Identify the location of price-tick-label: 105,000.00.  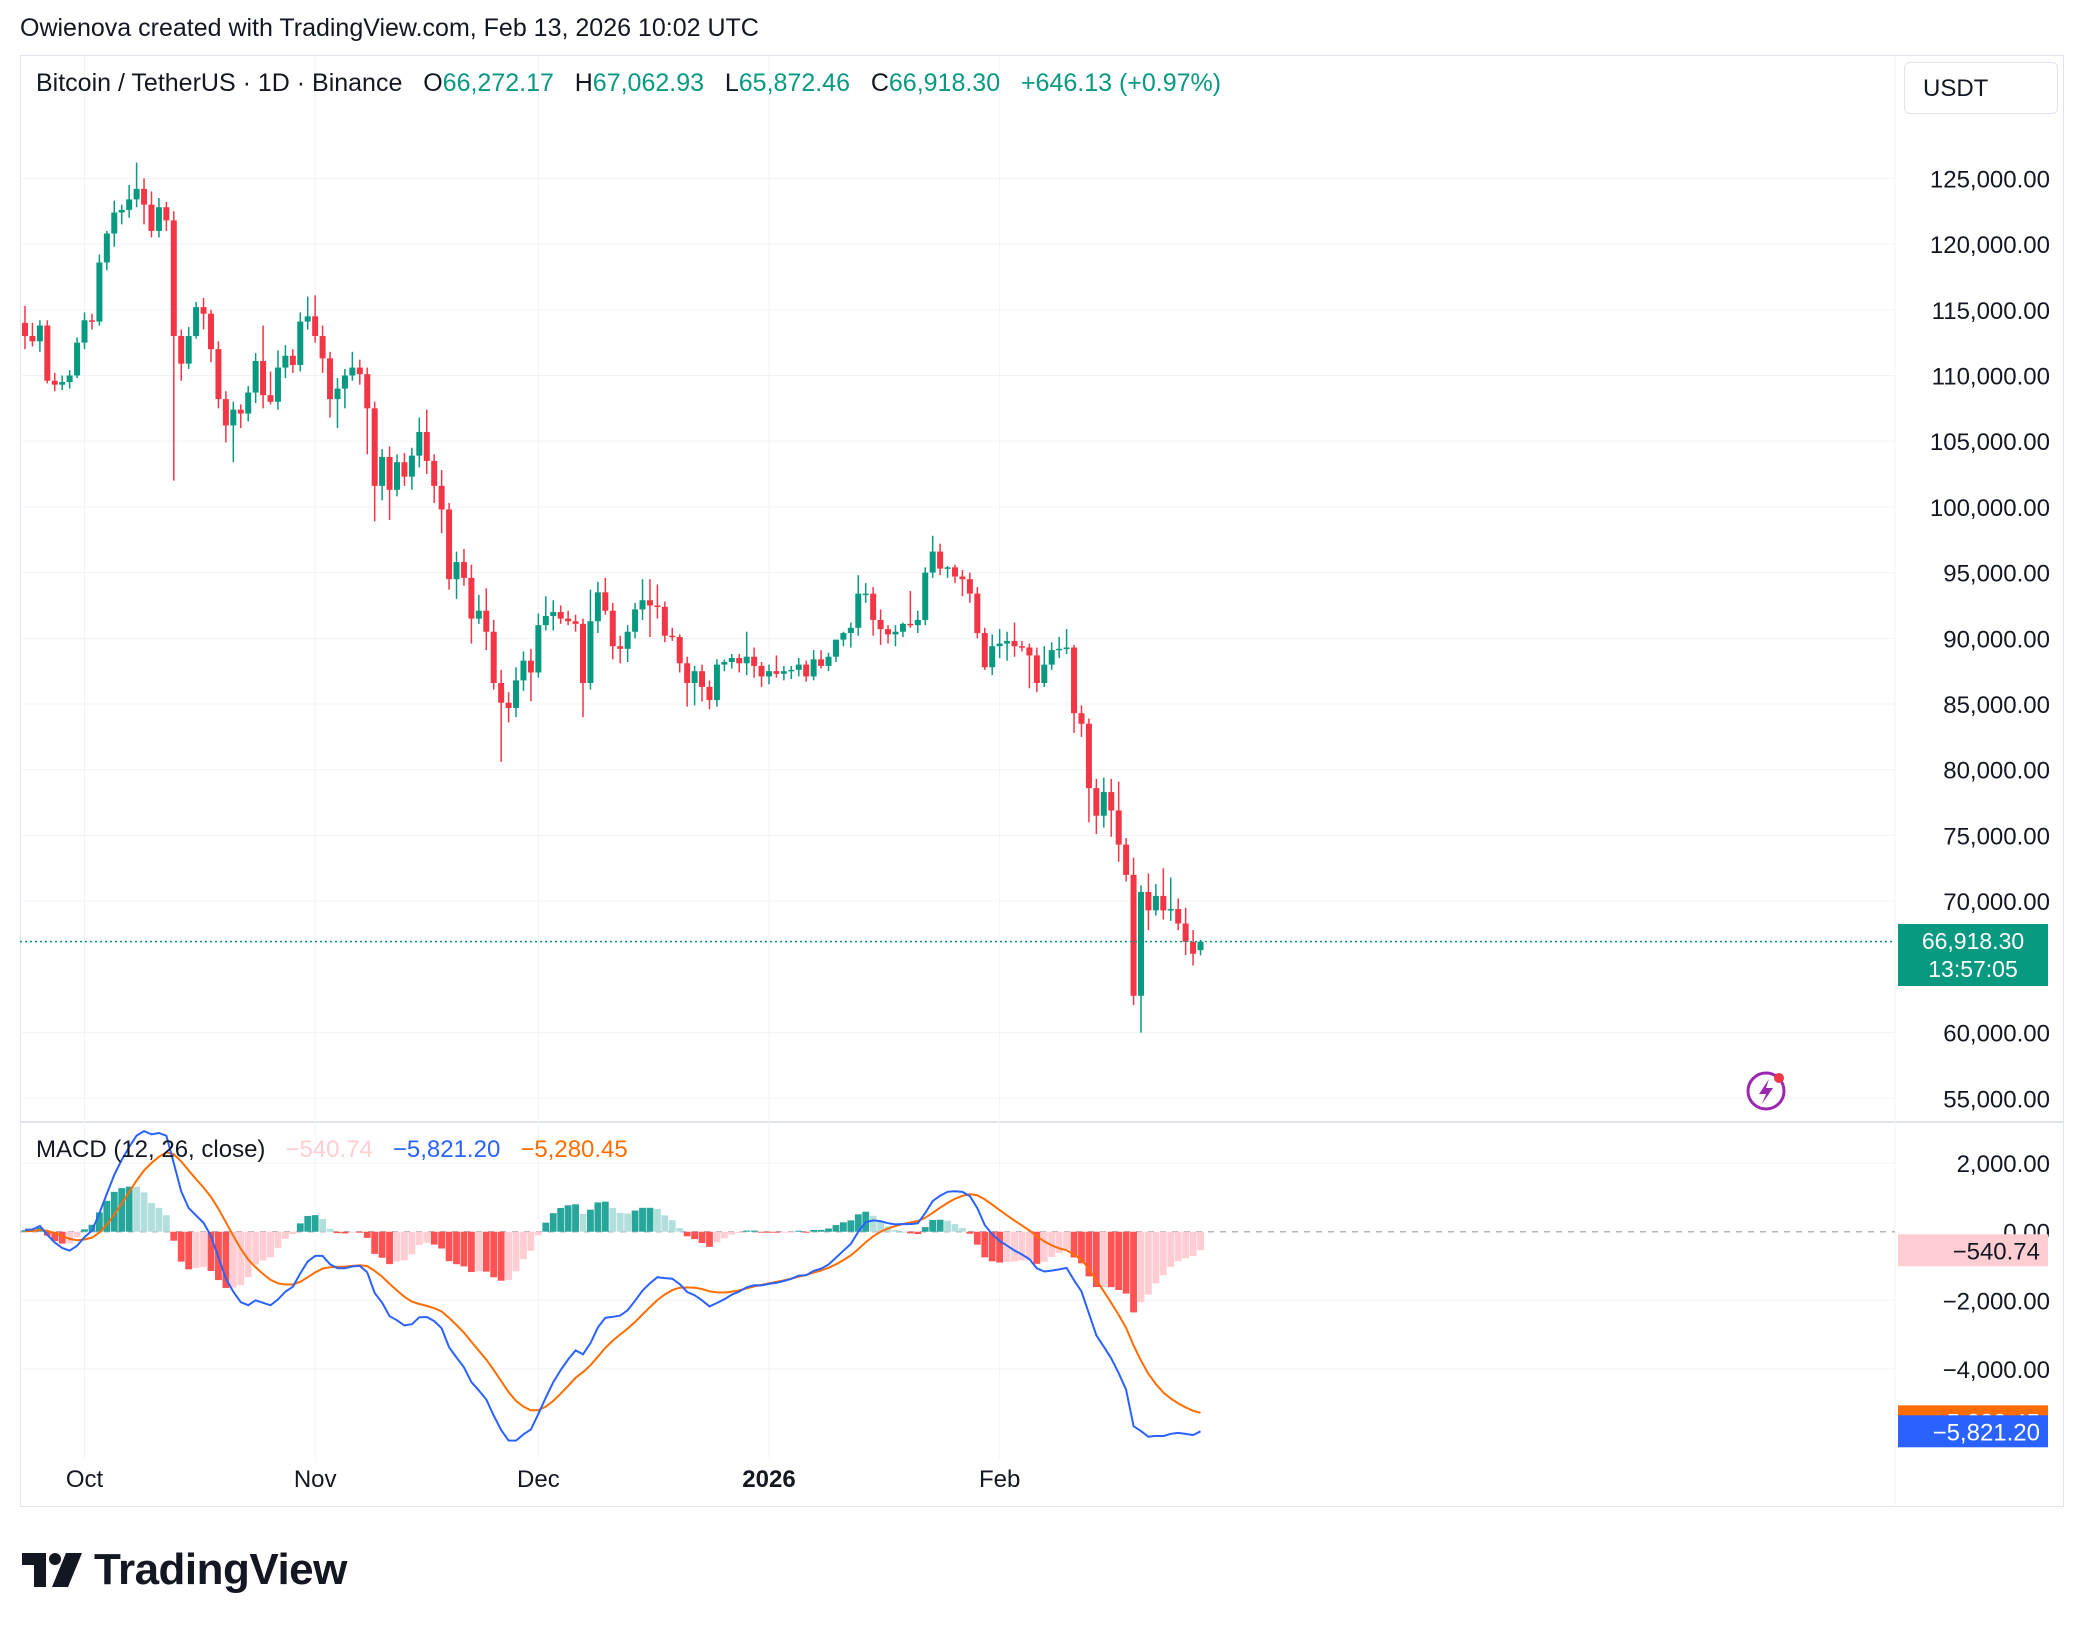
(1990, 442).